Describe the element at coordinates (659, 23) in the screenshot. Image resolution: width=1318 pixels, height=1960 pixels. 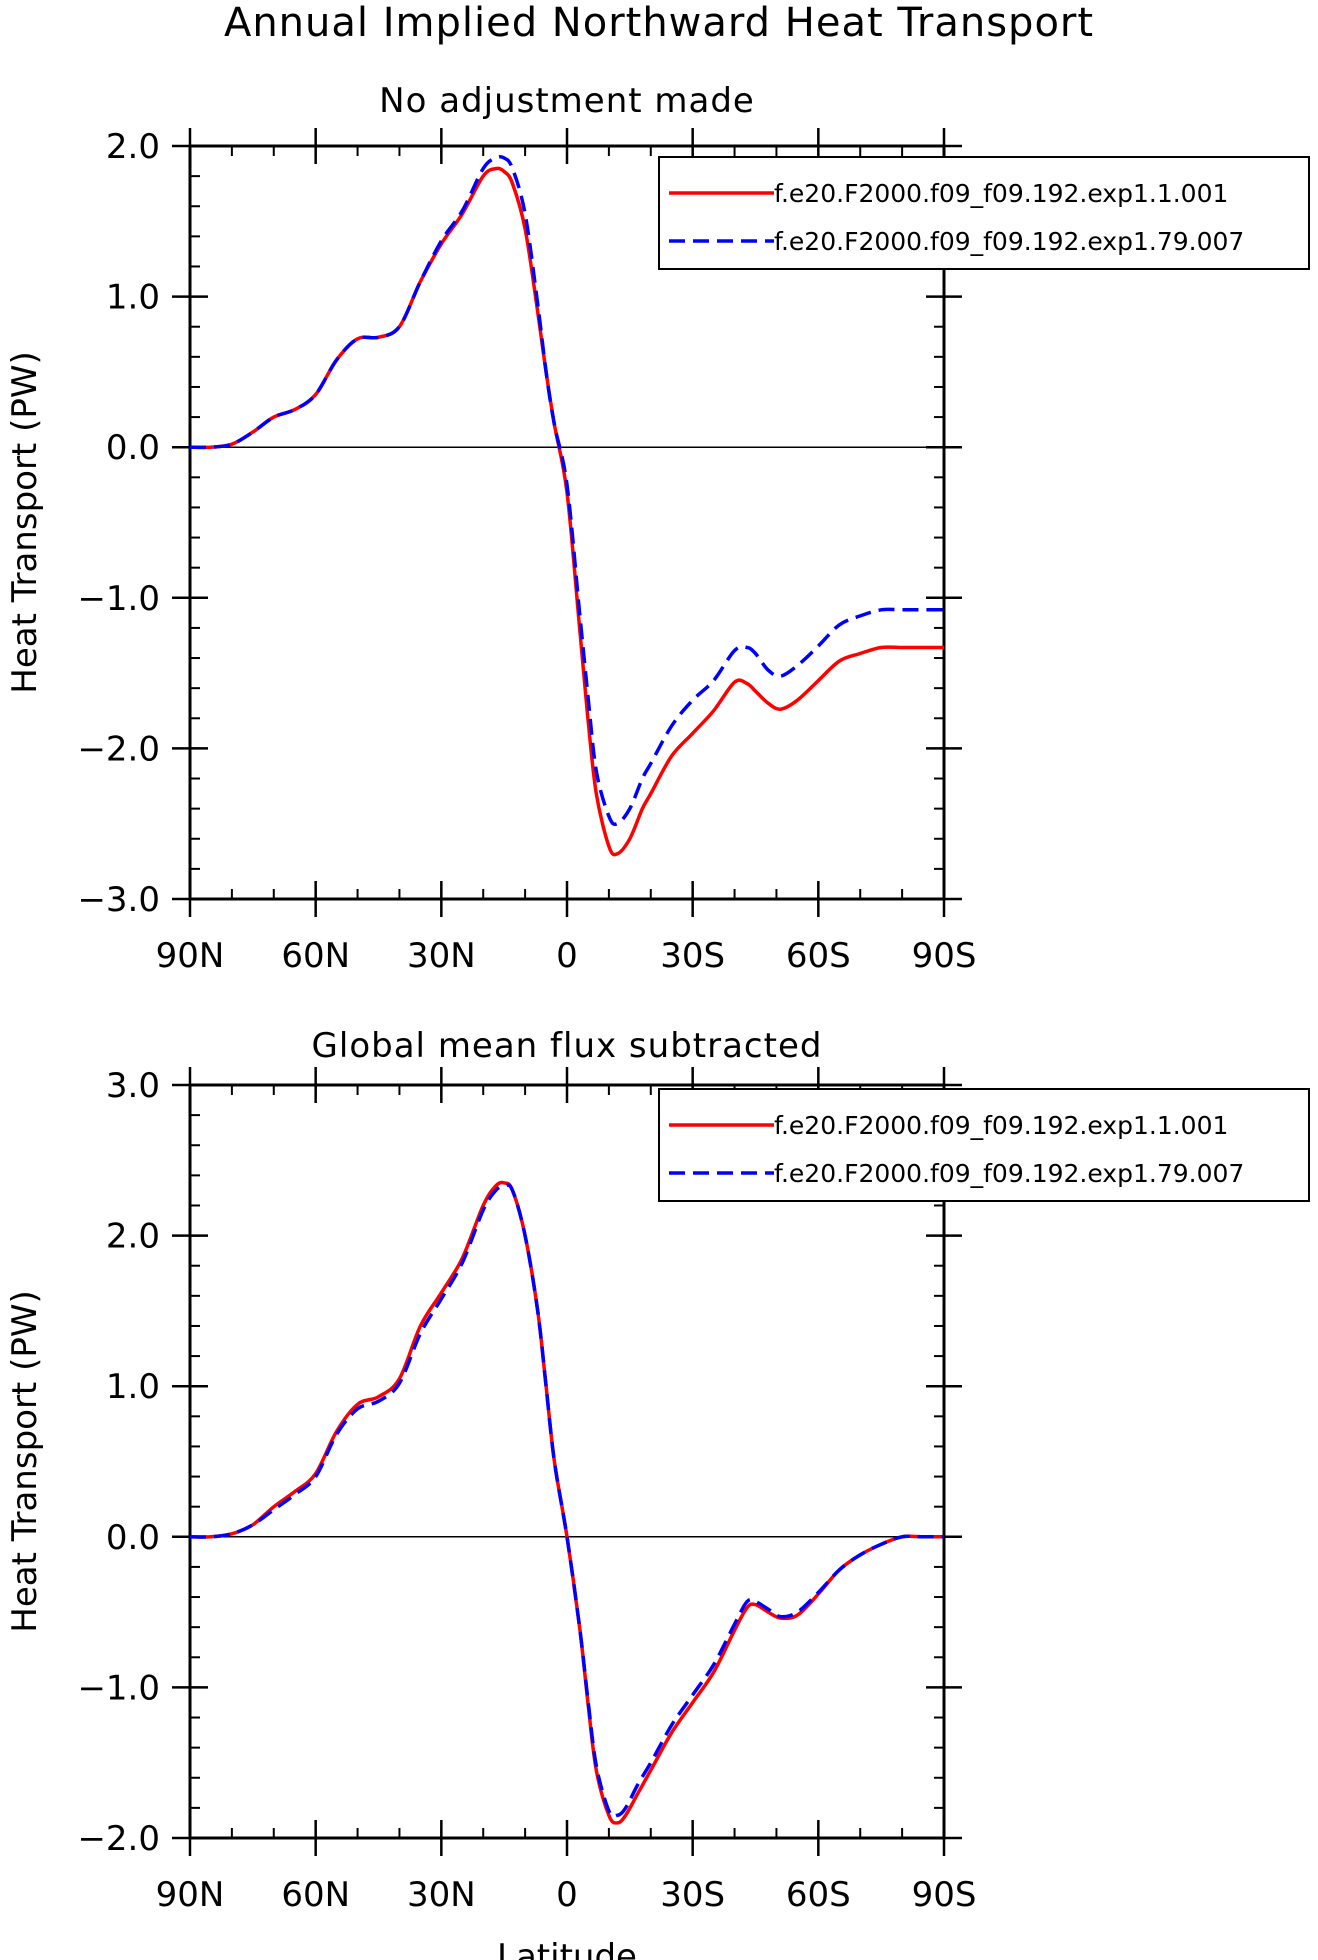
I see `figure-title: Annual Implied Northward Heat Transport` at that location.